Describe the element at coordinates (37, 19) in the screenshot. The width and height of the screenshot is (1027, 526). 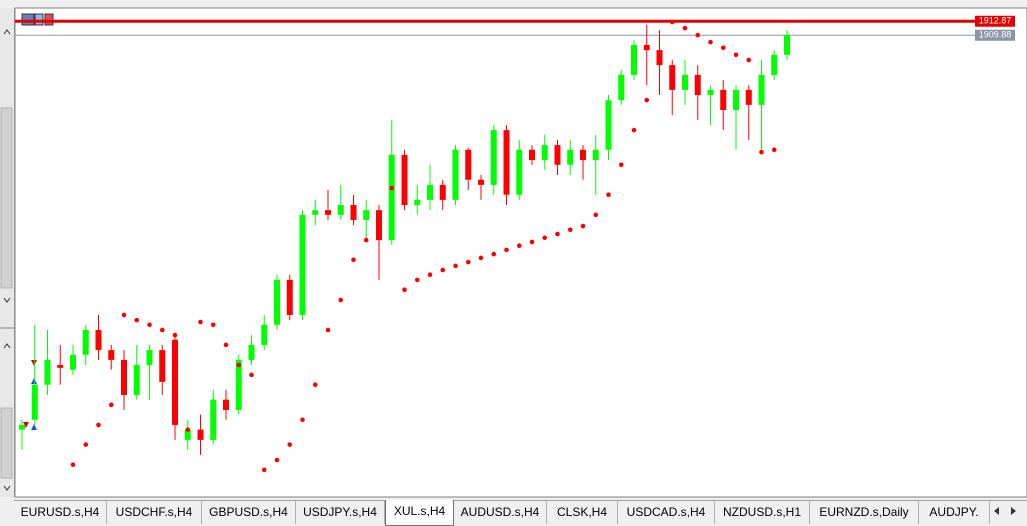
I see `toolbar-icons` at that location.